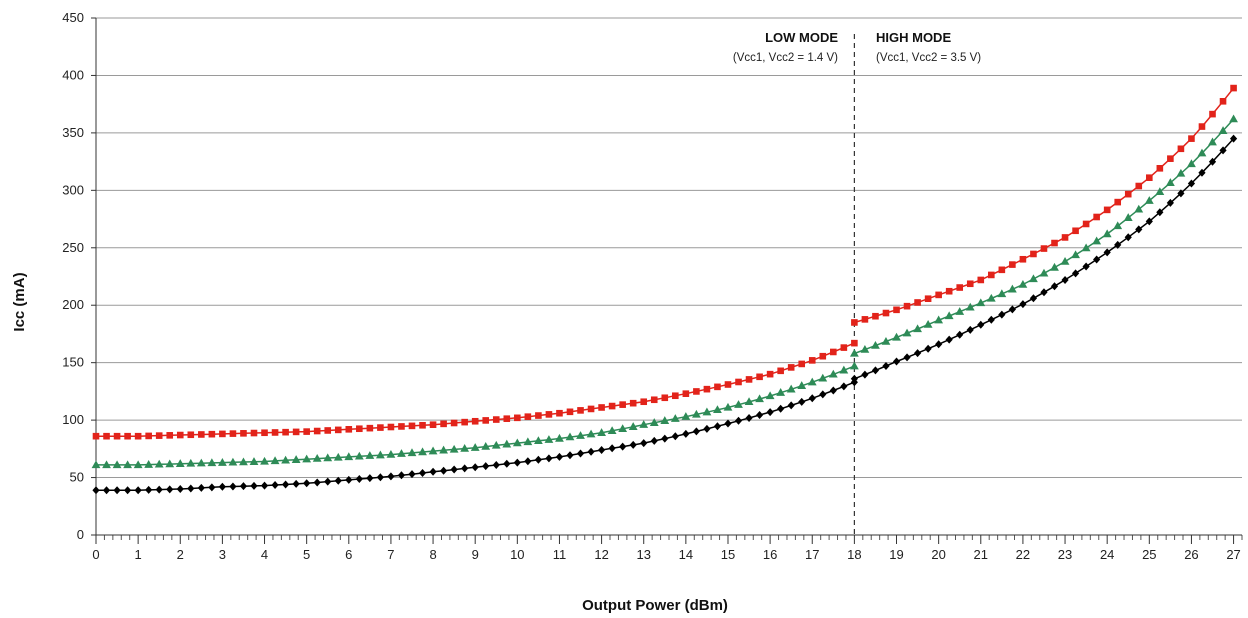 The width and height of the screenshot is (1248, 618). I want to click on x-tick-label: 22, so click(1023, 554).